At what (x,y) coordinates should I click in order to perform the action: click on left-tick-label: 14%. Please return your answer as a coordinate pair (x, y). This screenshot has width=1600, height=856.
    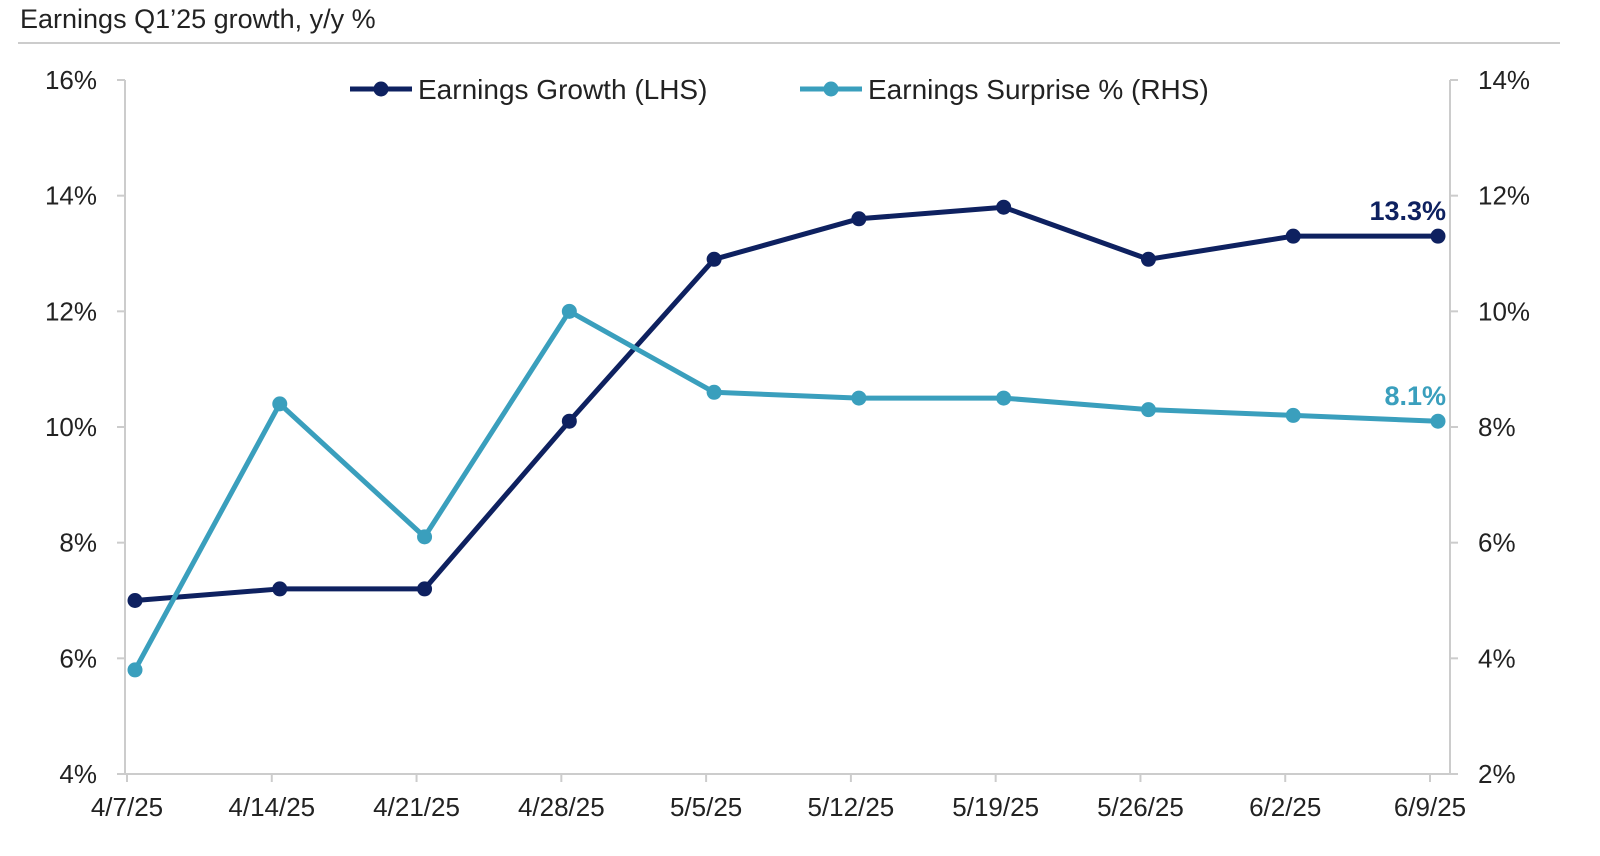
    Looking at the image, I should click on (71, 196).